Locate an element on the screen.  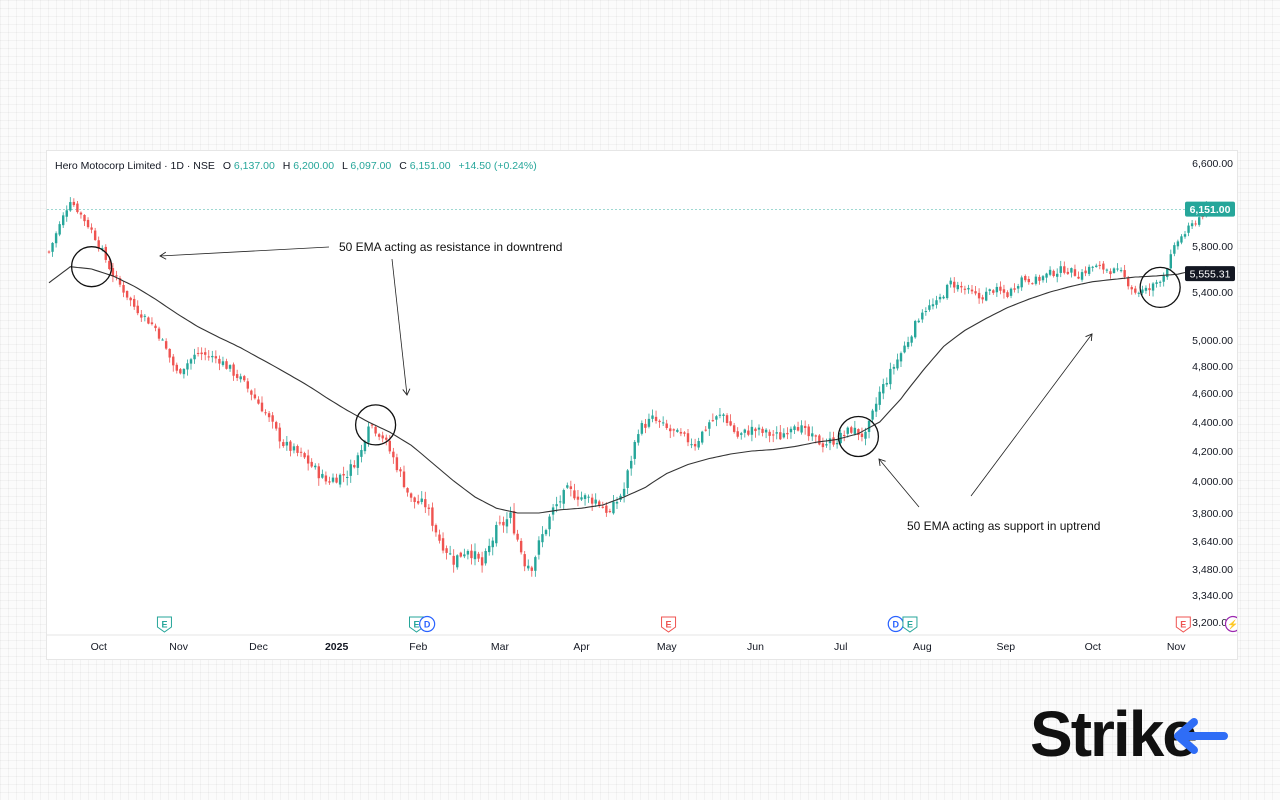
annotation-resistance: 50 EMA acting as resistance in downtrend is located at coordinates (450, 247).